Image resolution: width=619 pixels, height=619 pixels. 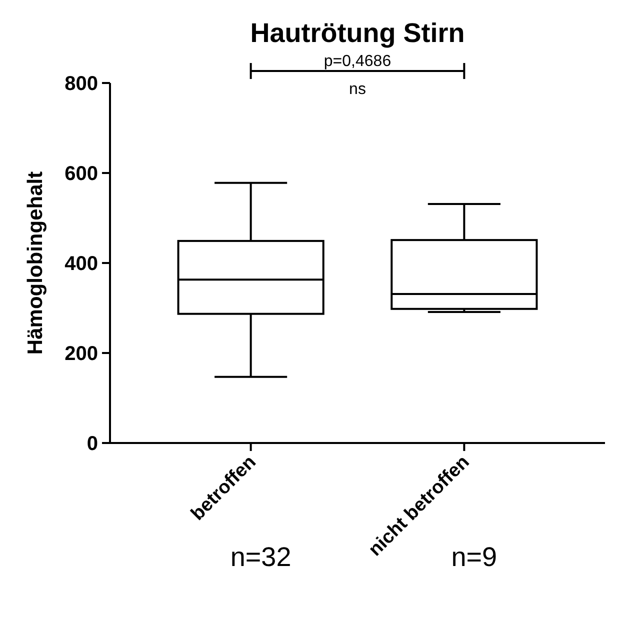 I want to click on y-axis-title: Hämoglobingehalt, so click(x=35, y=263).